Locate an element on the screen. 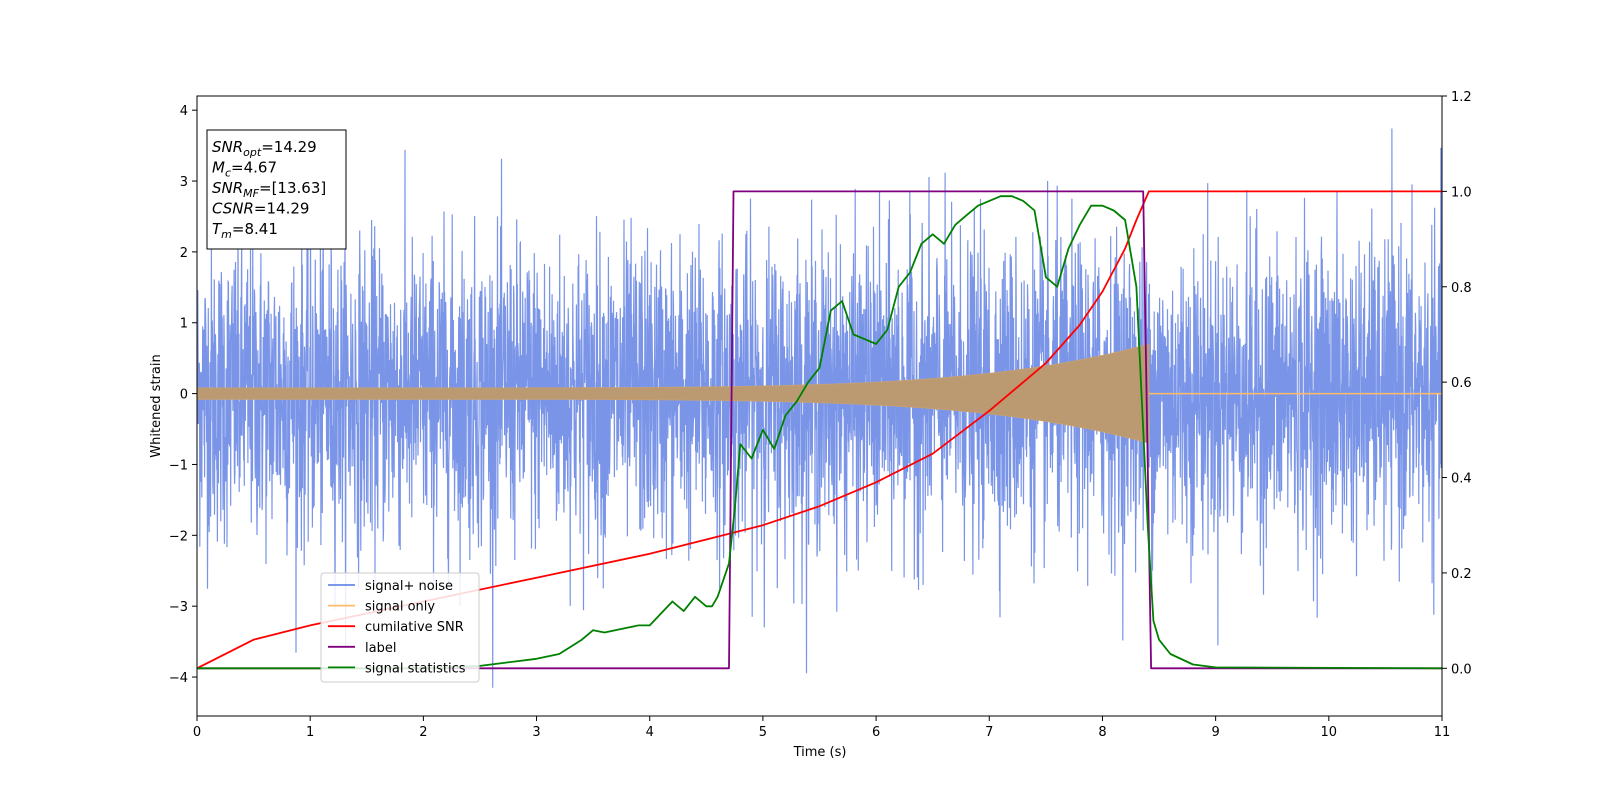 The image size is (1600, 800). info-line-2: SNRMF=[13.63] is located at coordinates (269, 189).